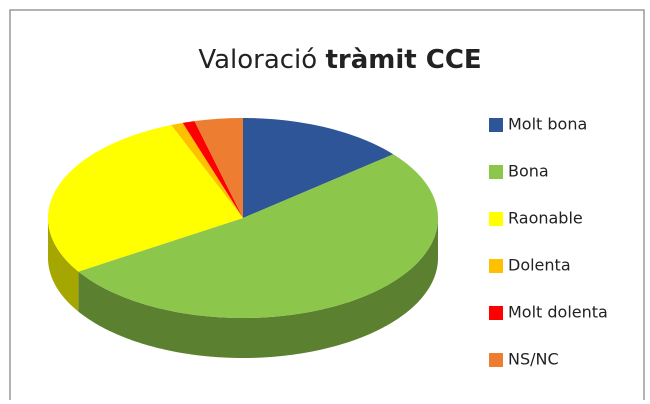 The width and height of the screenshot is (650, 404). I want to click on legend-label: Molt dolenta, so click(558, 312).